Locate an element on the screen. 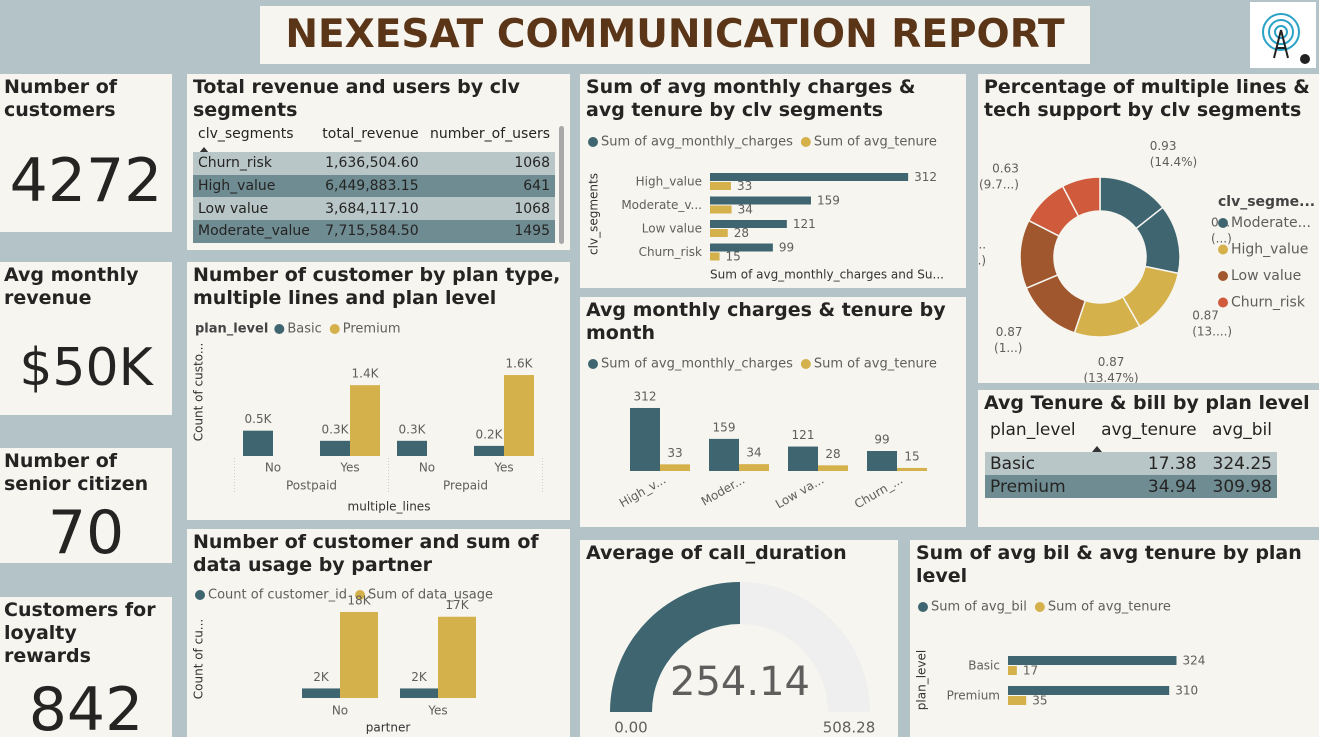 The image size is (1319, 737). data-label: 0.63 is located at coordinates (1005, 168).